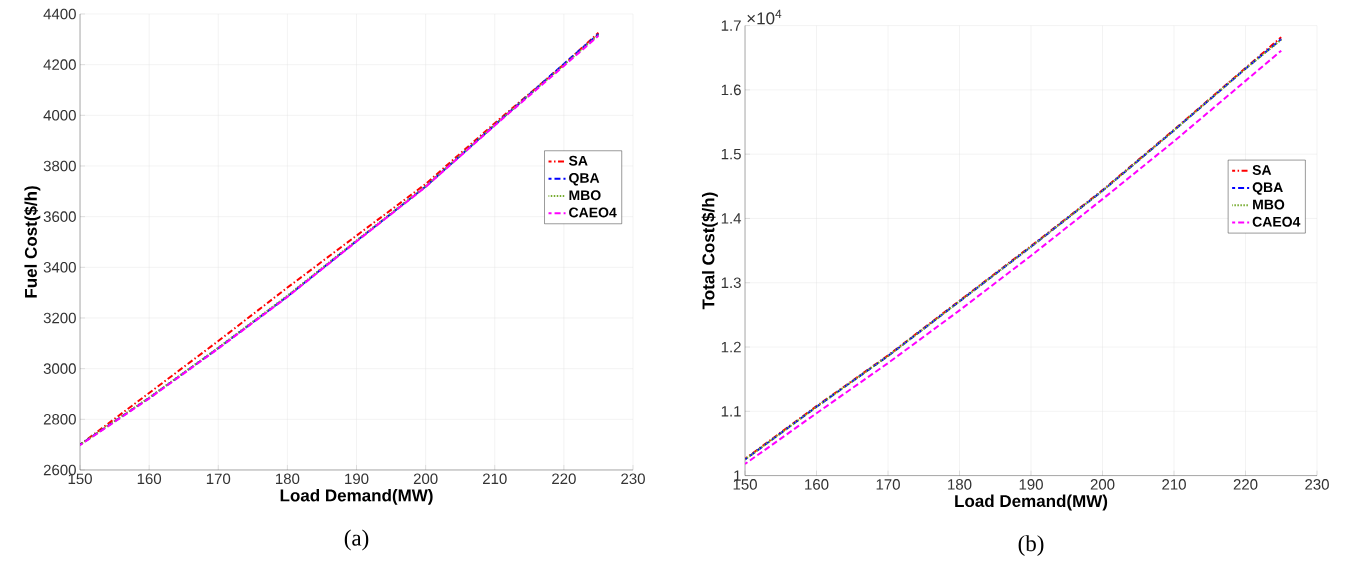 The height and width of the screenshot is (576, 1345). What do you see at coordinates (709, 251) in the screenshot?
I see `y-axis-title: Total Cost($/h)` at bounding box center [709, 251].